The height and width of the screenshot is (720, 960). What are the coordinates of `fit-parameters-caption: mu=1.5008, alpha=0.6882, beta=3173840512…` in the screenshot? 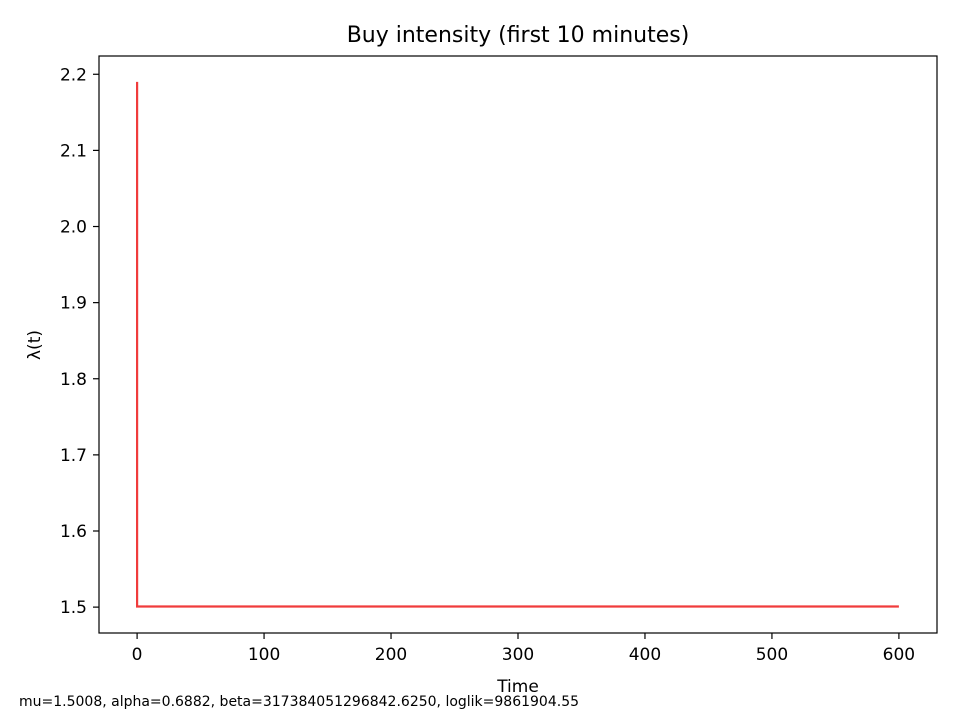 It's located at (299, 702).